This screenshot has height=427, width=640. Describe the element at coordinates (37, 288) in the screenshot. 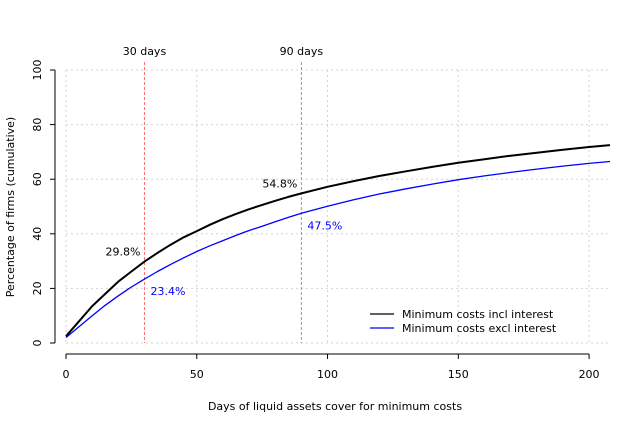

I see `y-tick-label: 20` at that location.